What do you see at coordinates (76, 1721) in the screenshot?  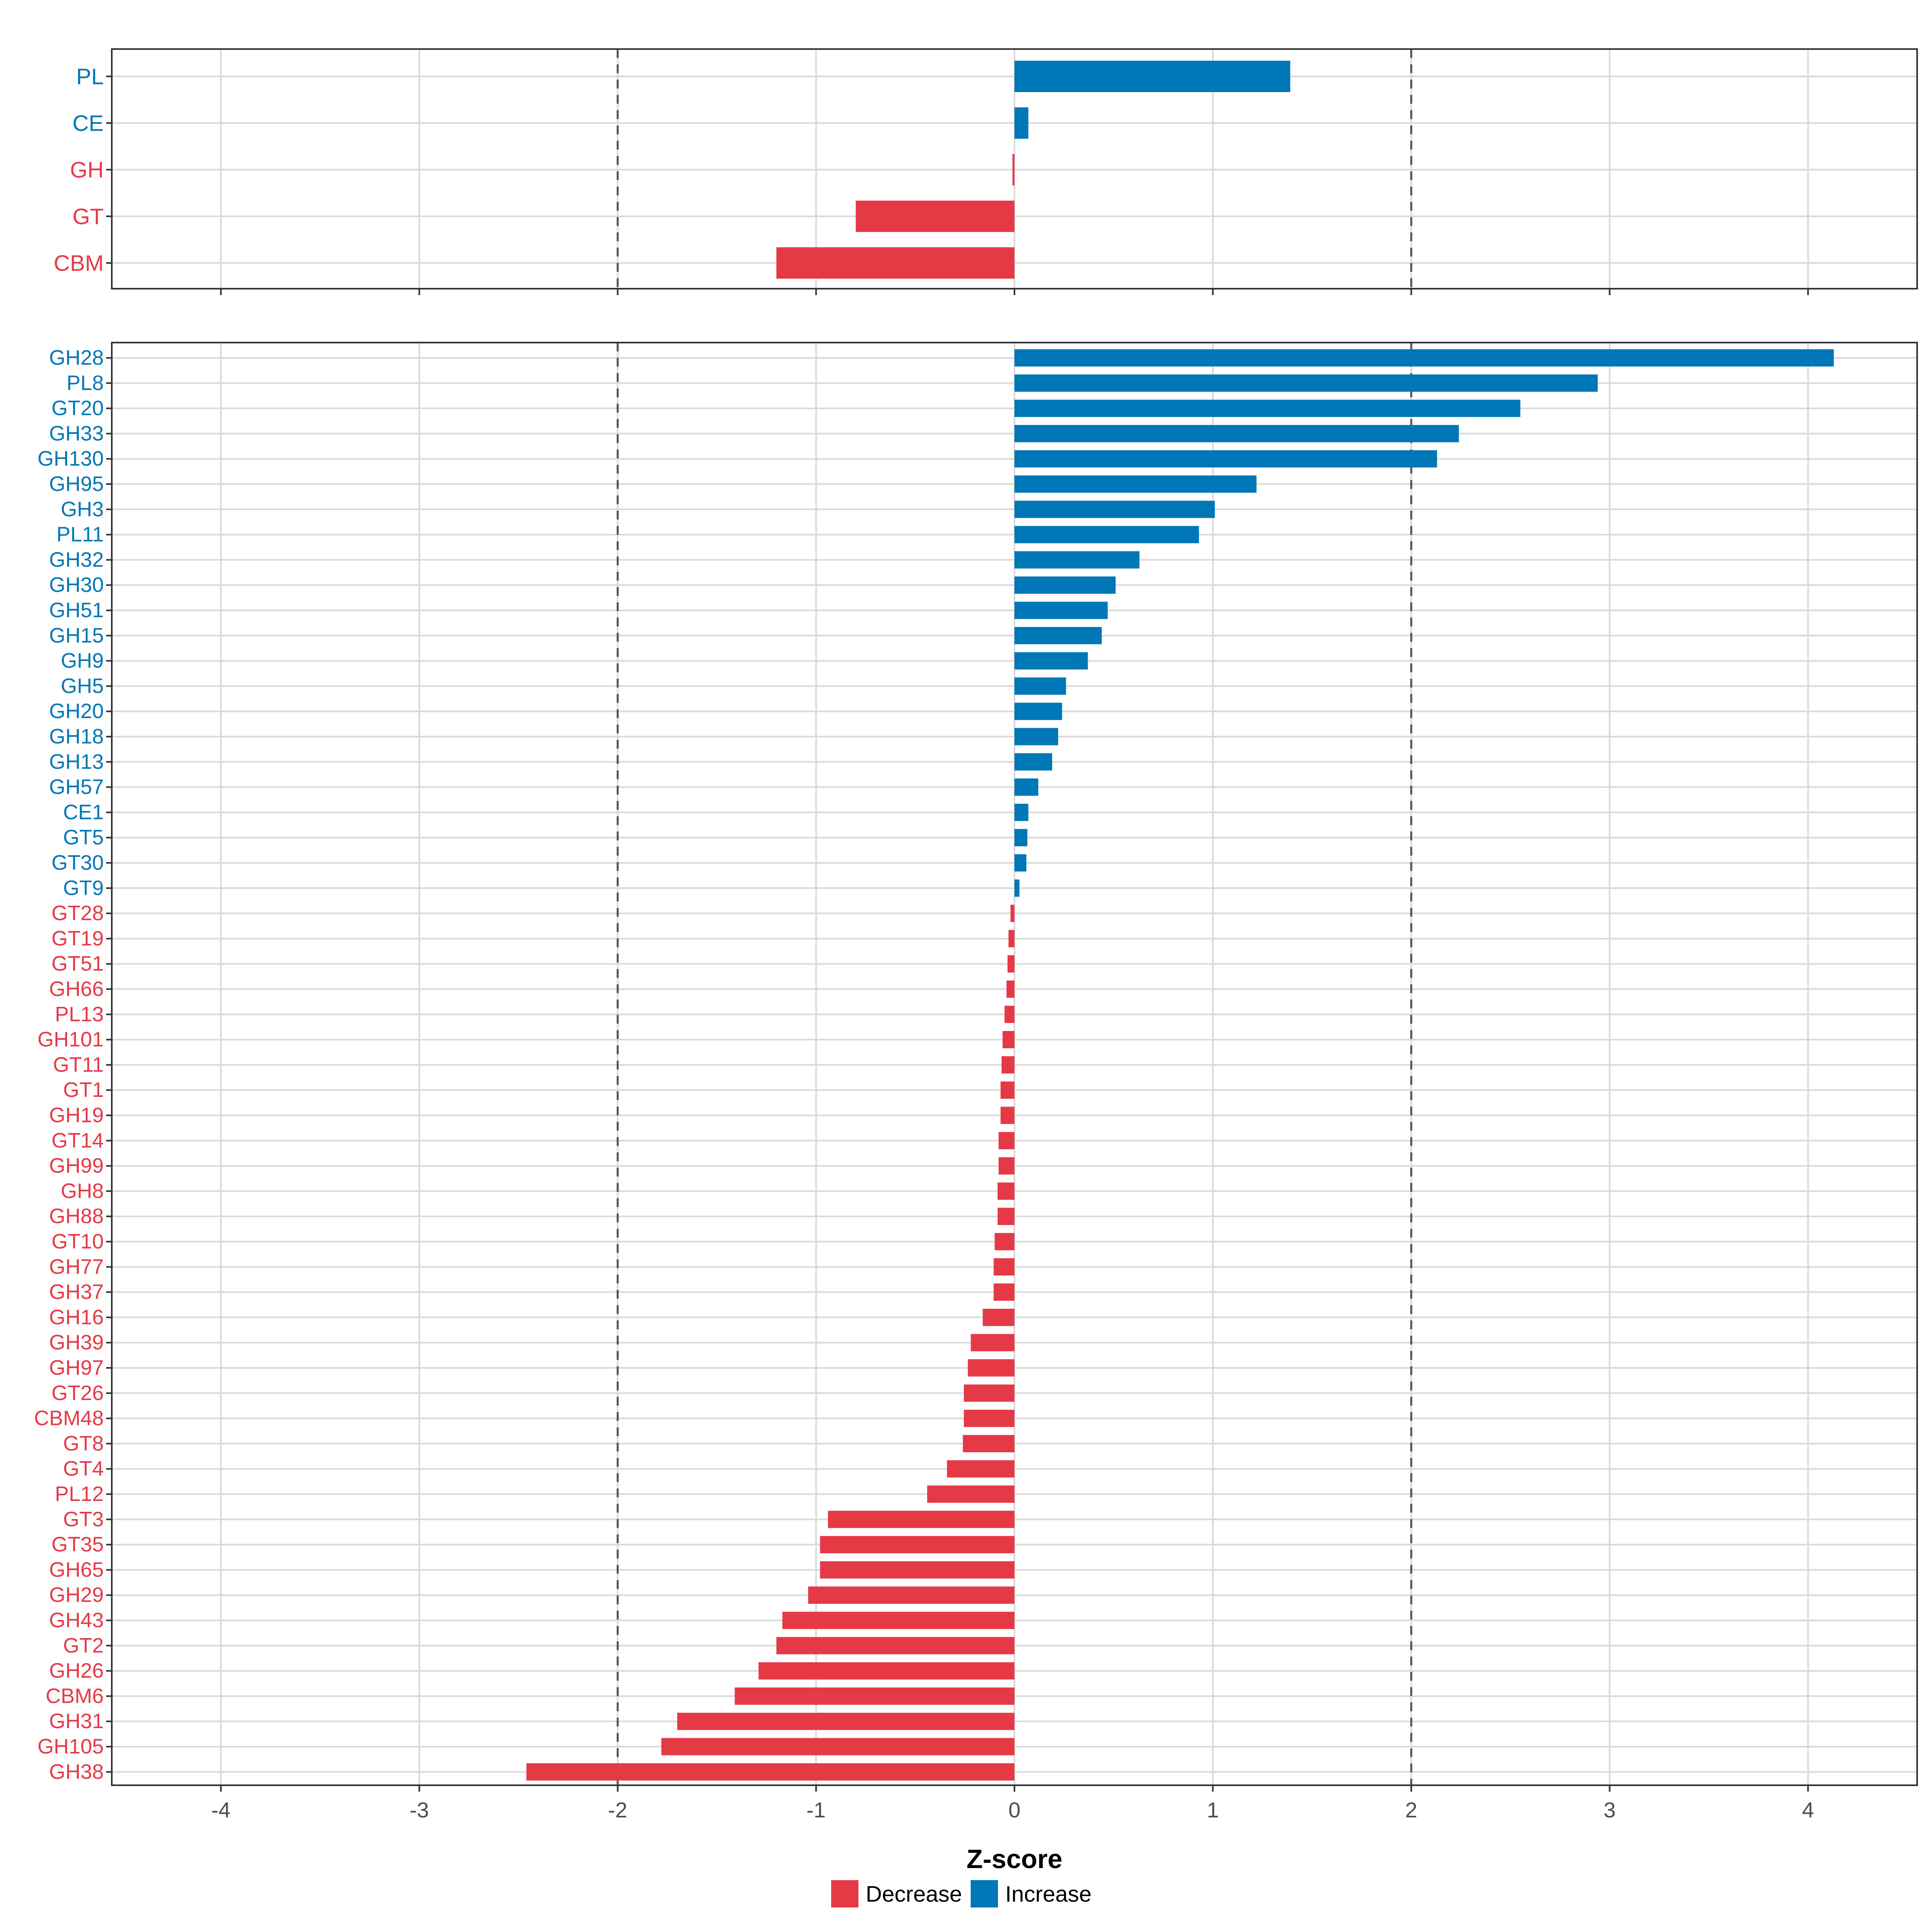 I see `y-label-gh31: GH31` at bounding box center [76, 1721].